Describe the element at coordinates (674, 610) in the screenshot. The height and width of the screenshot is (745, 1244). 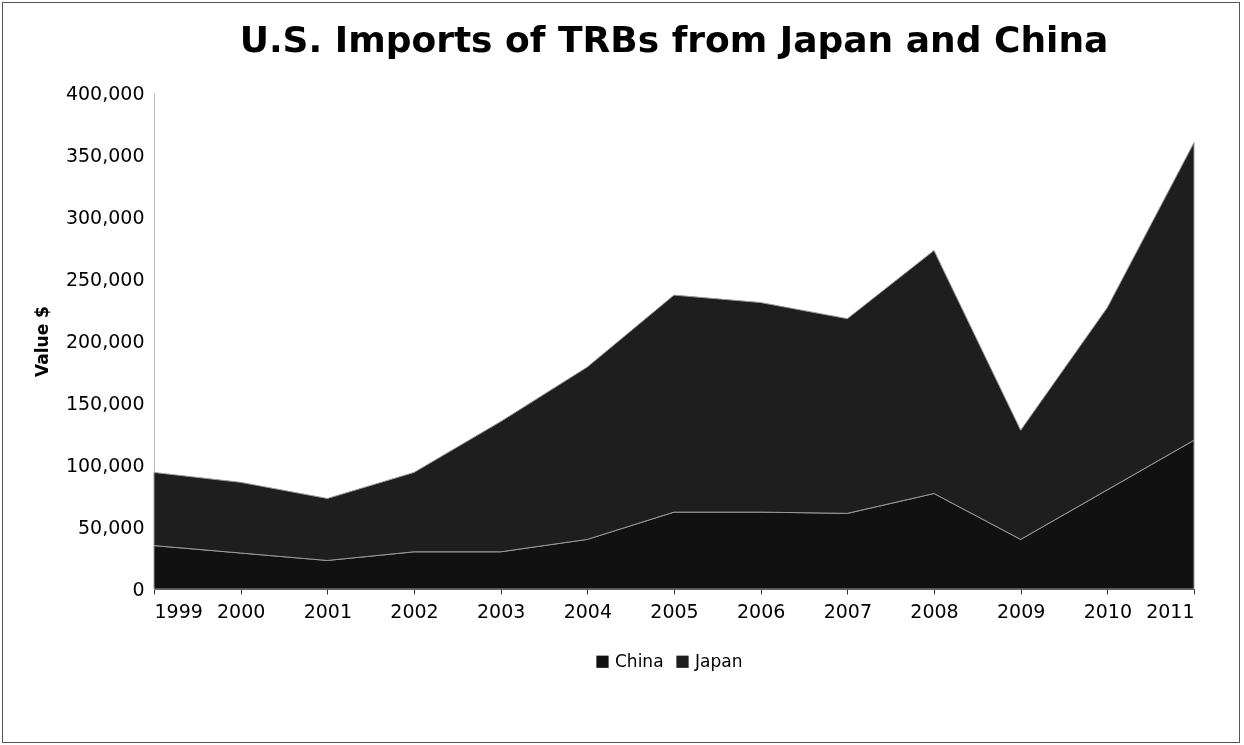
I see `x-tick-label: 2005` at that location.